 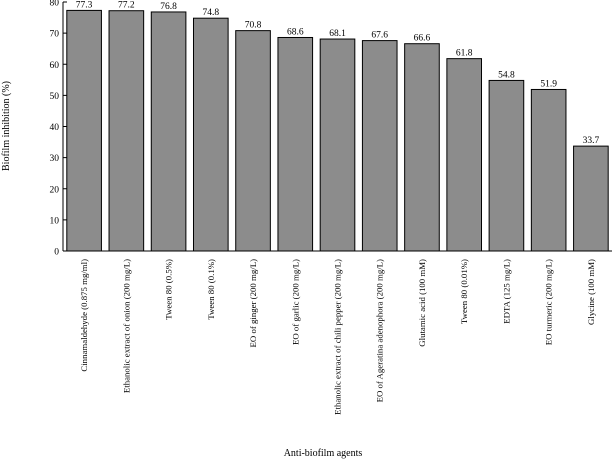 I want to click on data-label: 67.6, so click(x=379, y=36).